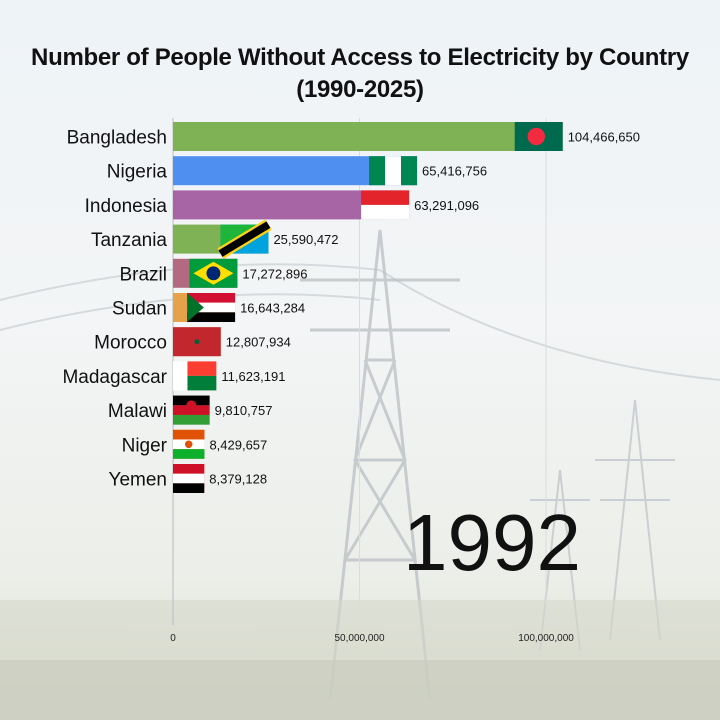 The image size is (720, 720). I want to click on category-label: Morocco, so click(130, 343).